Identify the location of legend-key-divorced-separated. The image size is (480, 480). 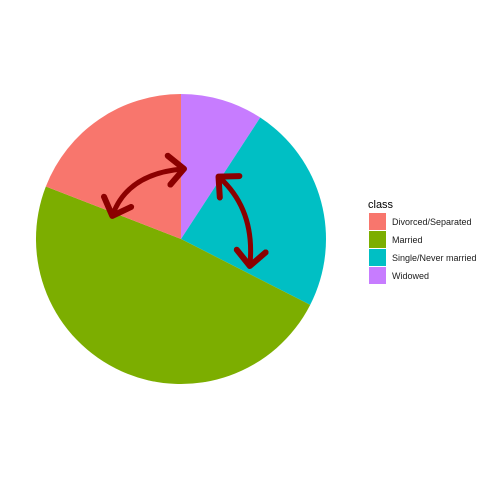
(377, 221).